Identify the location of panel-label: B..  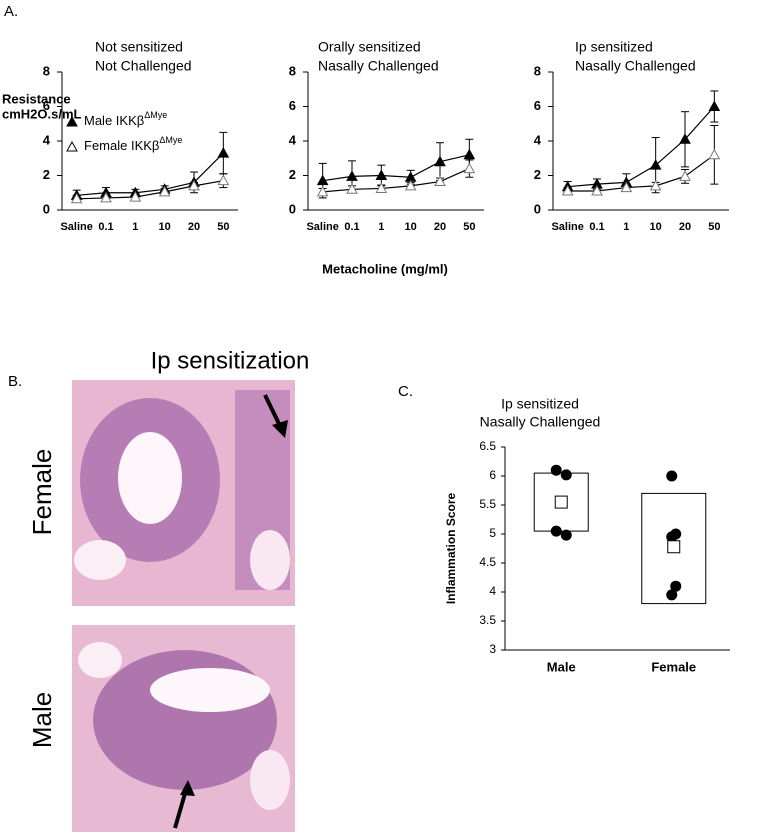
(15, 381).